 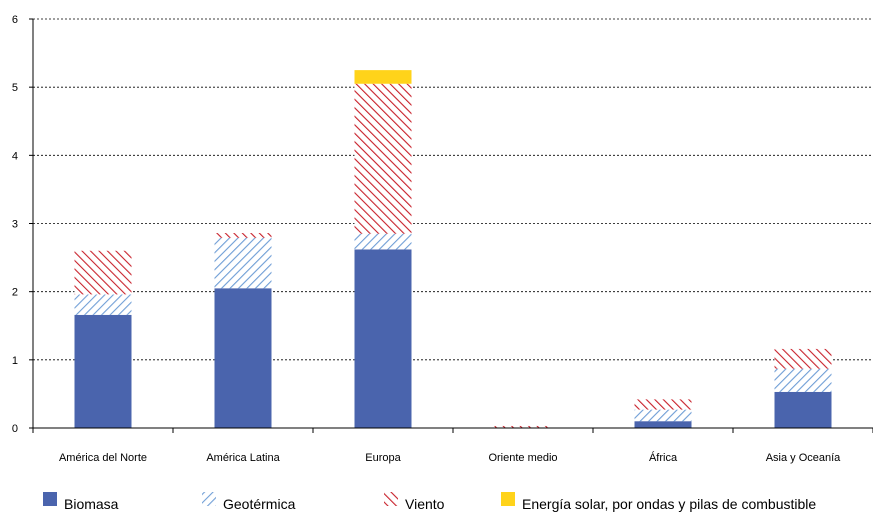 What do you see at coordinates (103, 458) in the screenshot?
I see `x-tick-label-america-del-norte: América del Norte` at bounding box center [103, 458].